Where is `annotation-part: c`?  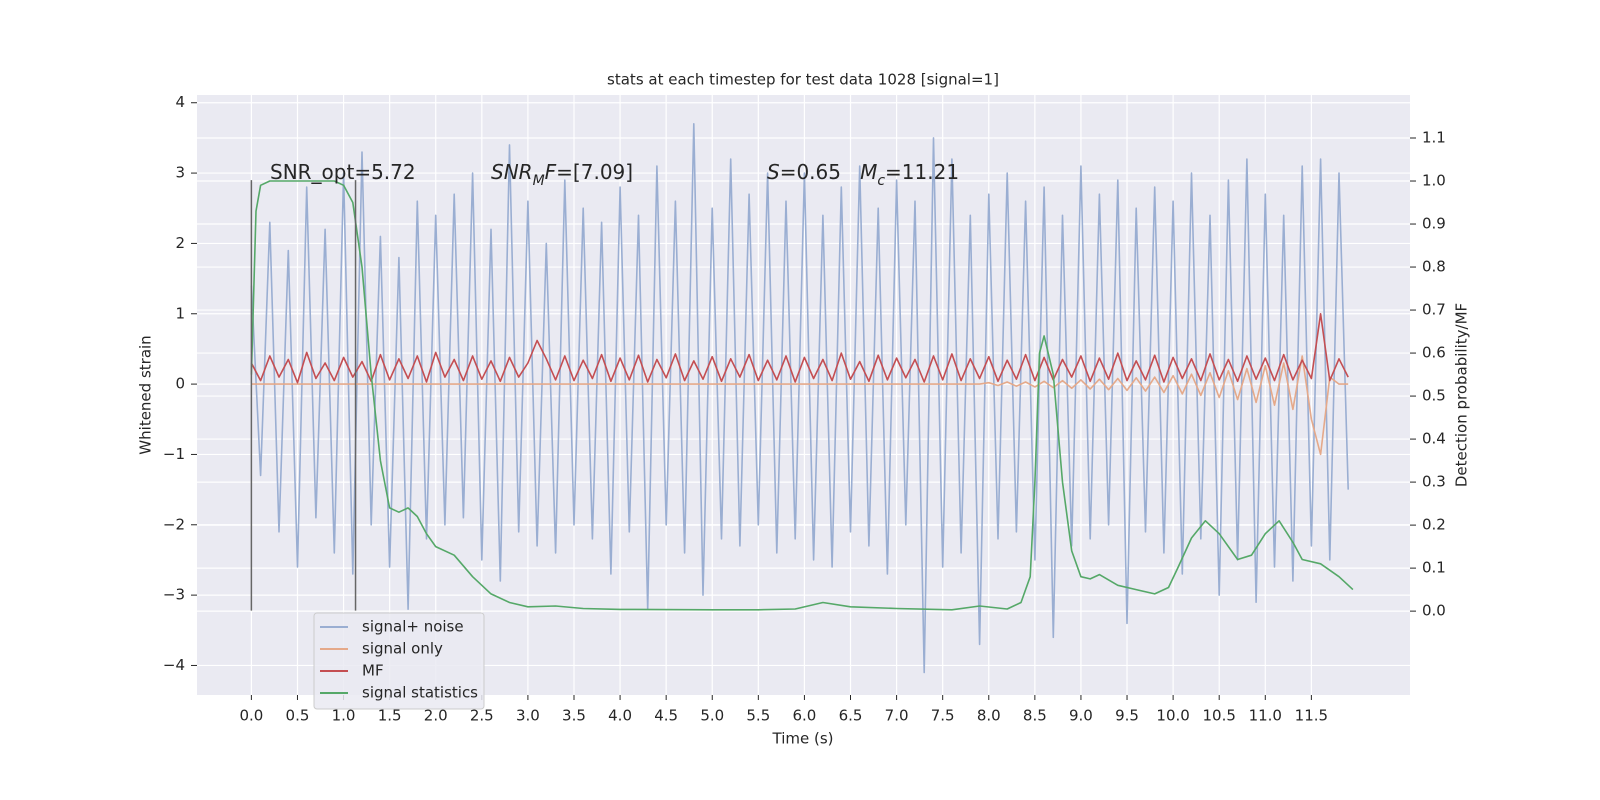 annotation-part: c is located at coordinates (881, 181).